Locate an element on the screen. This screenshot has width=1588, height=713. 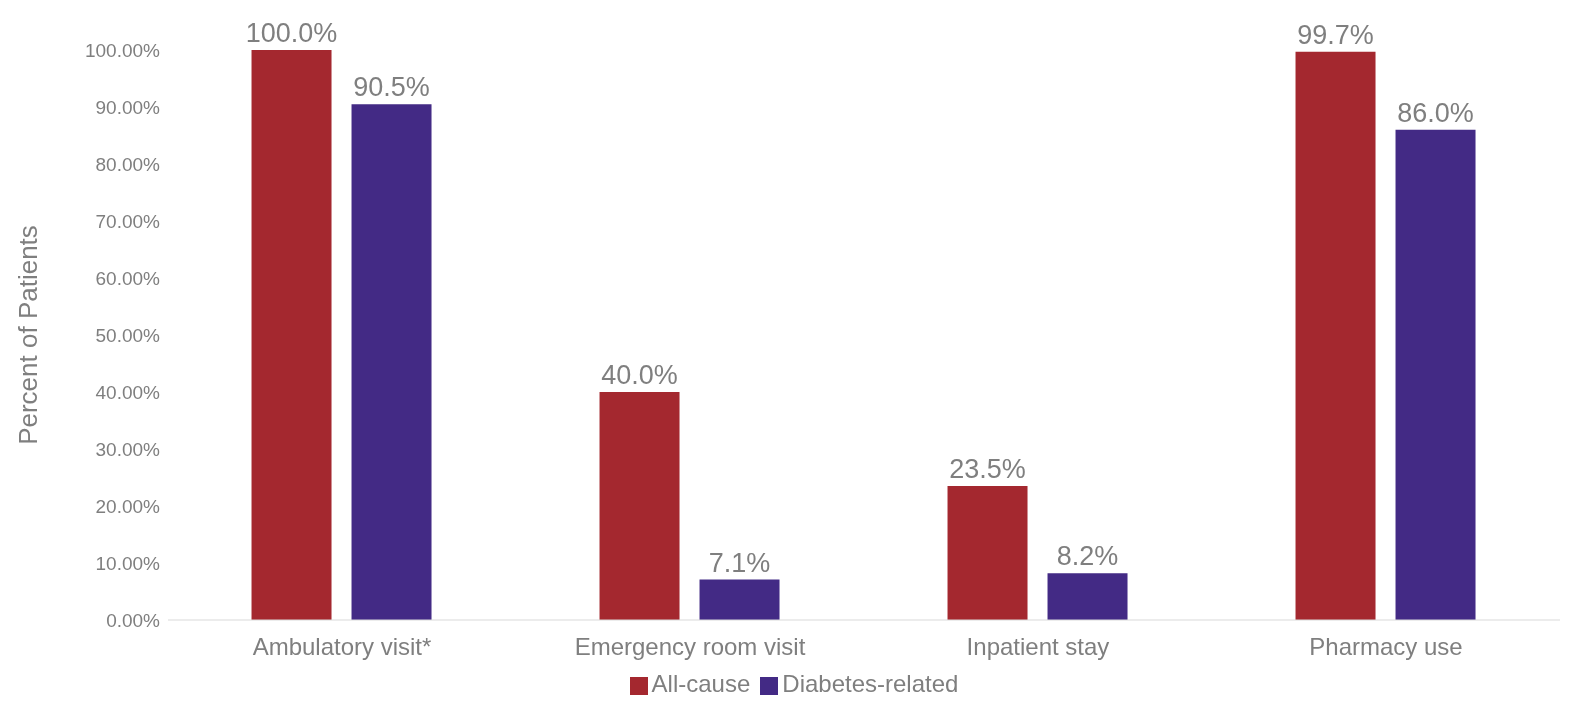
data-label: 23.5% is located at coordinates (987, 469).